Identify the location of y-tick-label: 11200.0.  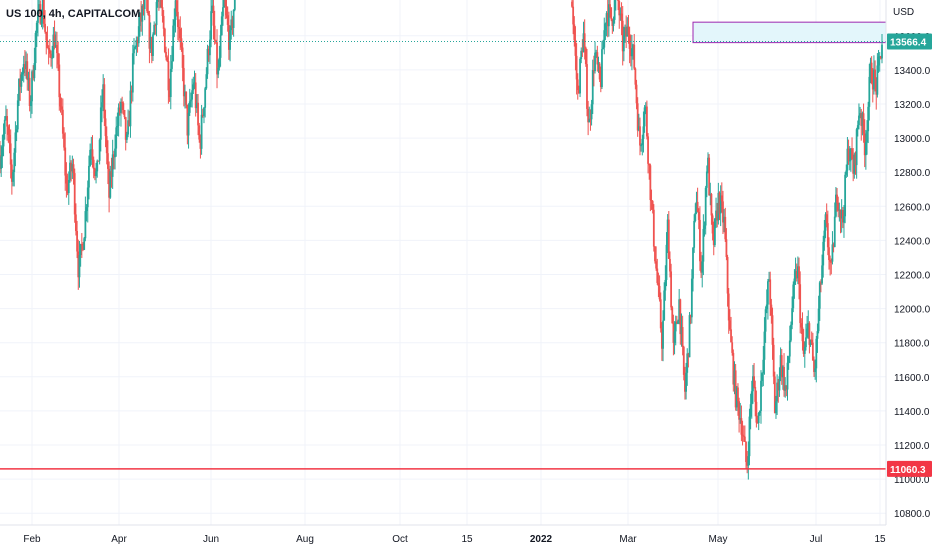
(912, 446).